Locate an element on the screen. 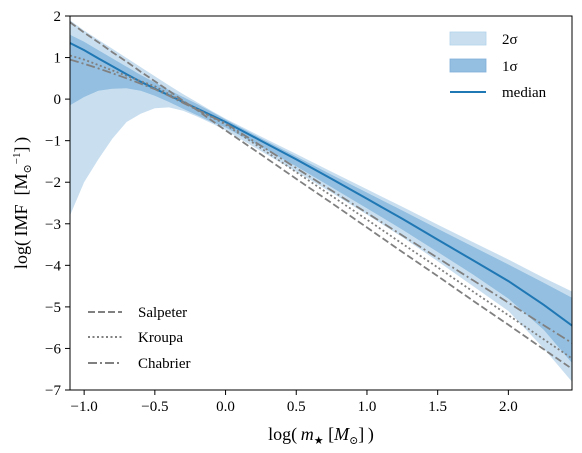  x-tick-label: 2.0 is located at coordinates (508, 407).